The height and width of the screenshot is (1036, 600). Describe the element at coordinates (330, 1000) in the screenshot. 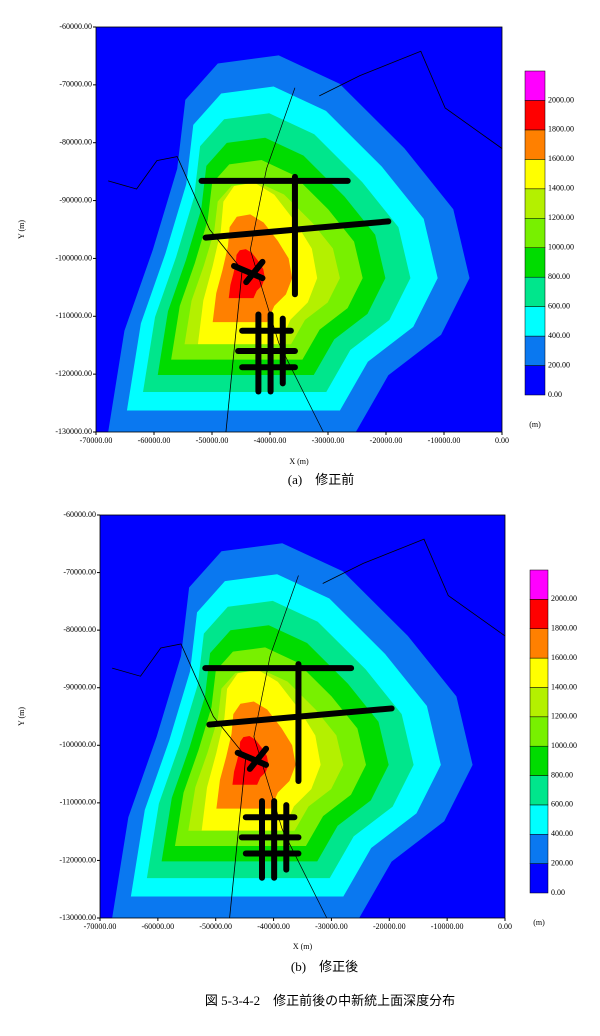

I see `figure-caption: 図 5-3-4-2 修正前後の中新統上面深度分布` at that location.